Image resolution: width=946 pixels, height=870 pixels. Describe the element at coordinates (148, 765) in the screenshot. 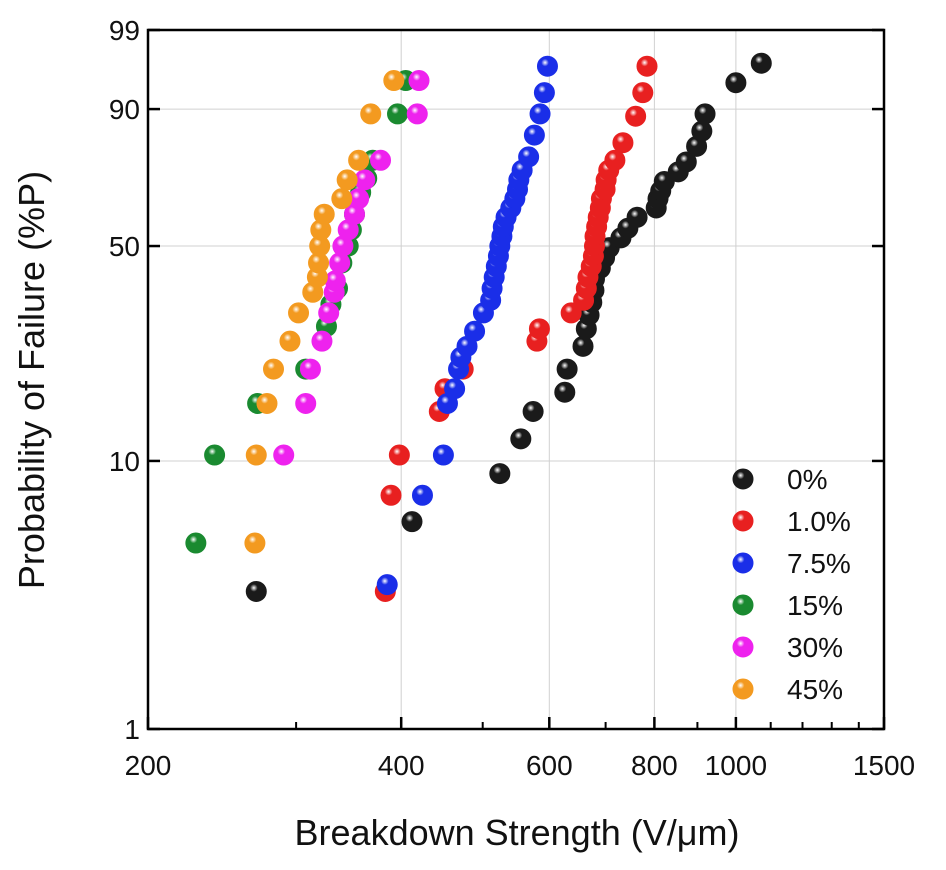

I see `x-tick-label: 200` at that location.